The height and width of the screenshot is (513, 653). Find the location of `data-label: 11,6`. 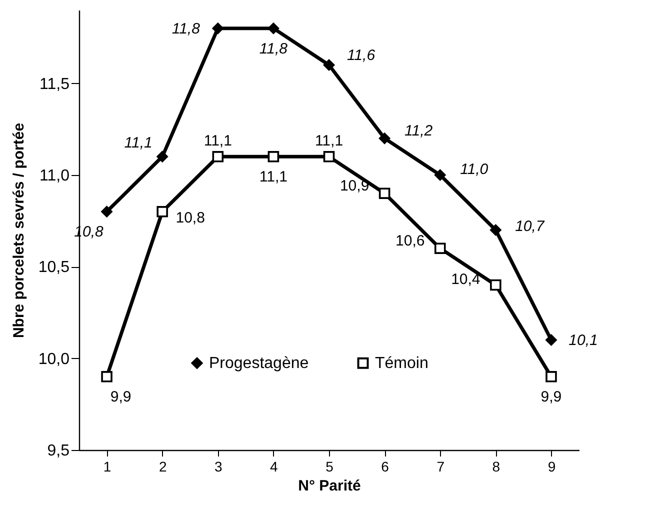

data-label: 11,6 is located at coordinates (361, 55).